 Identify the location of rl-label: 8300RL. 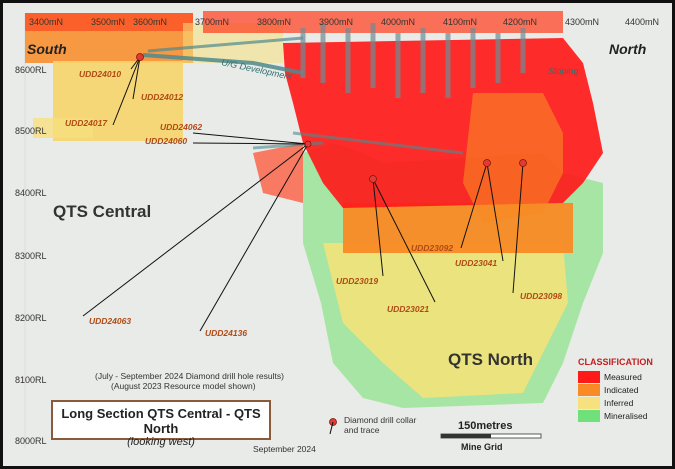
(31, 256).